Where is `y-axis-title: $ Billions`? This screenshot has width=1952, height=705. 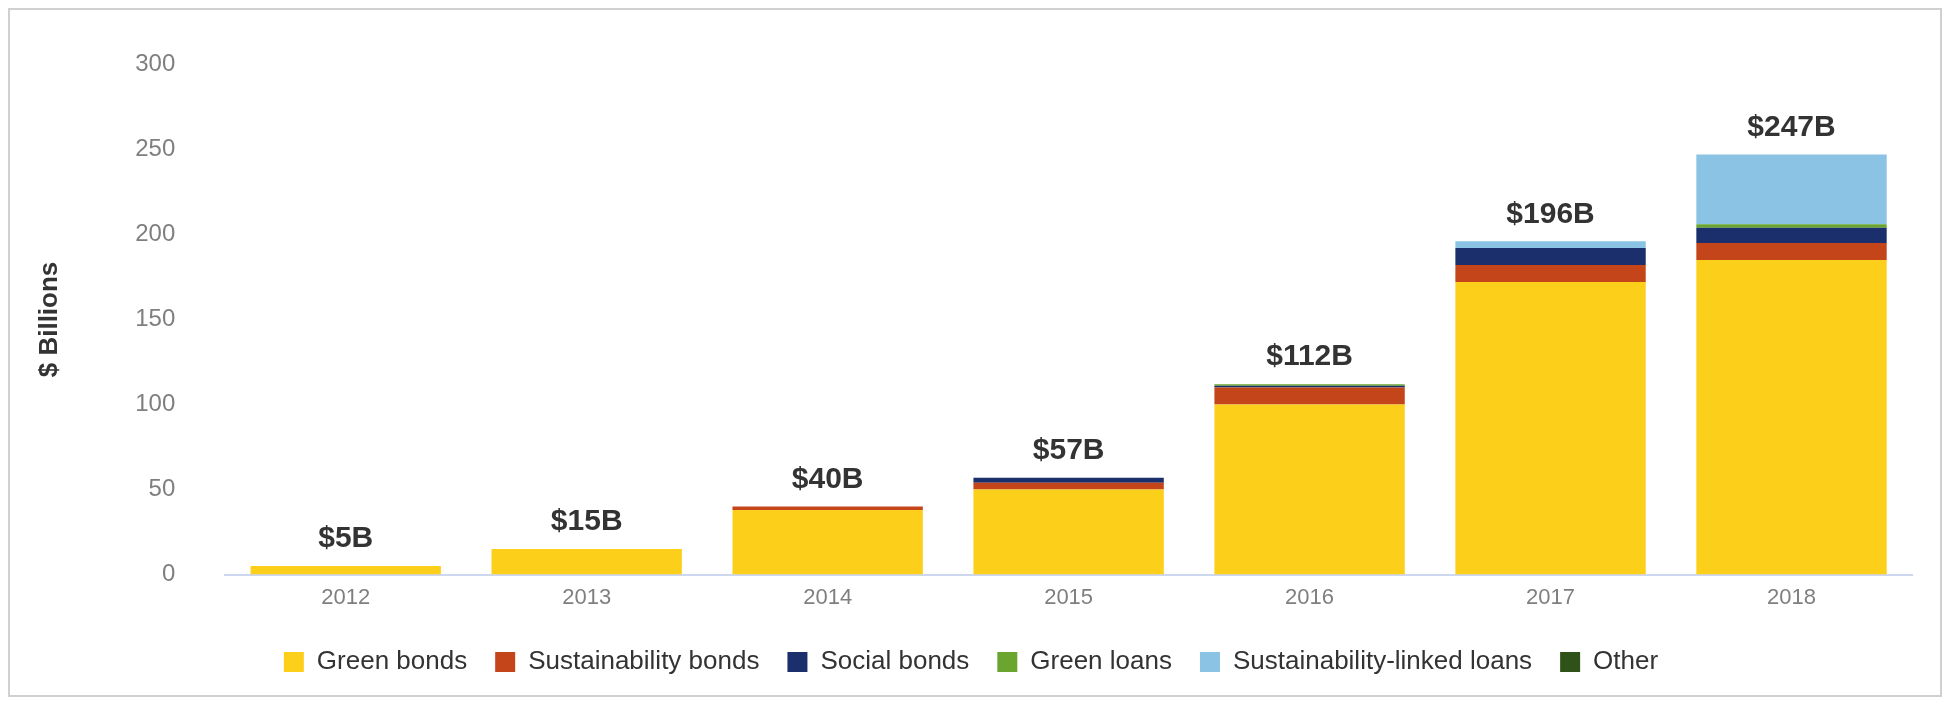
y-axis-title: $ Billions is located at coordinates (47, 319).